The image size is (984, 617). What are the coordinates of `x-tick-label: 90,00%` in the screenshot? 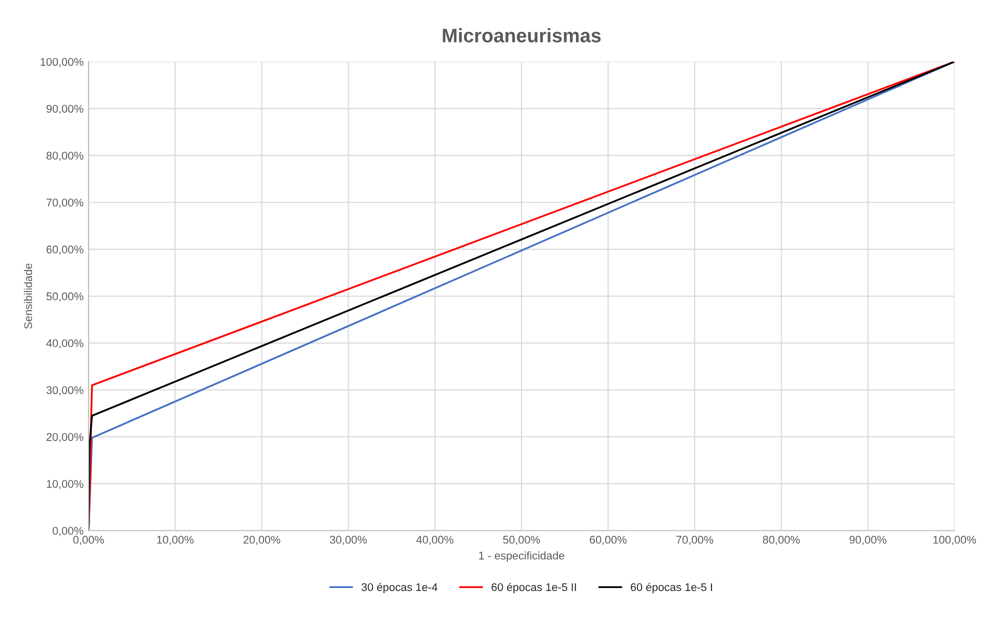 It's located at (868, 540).